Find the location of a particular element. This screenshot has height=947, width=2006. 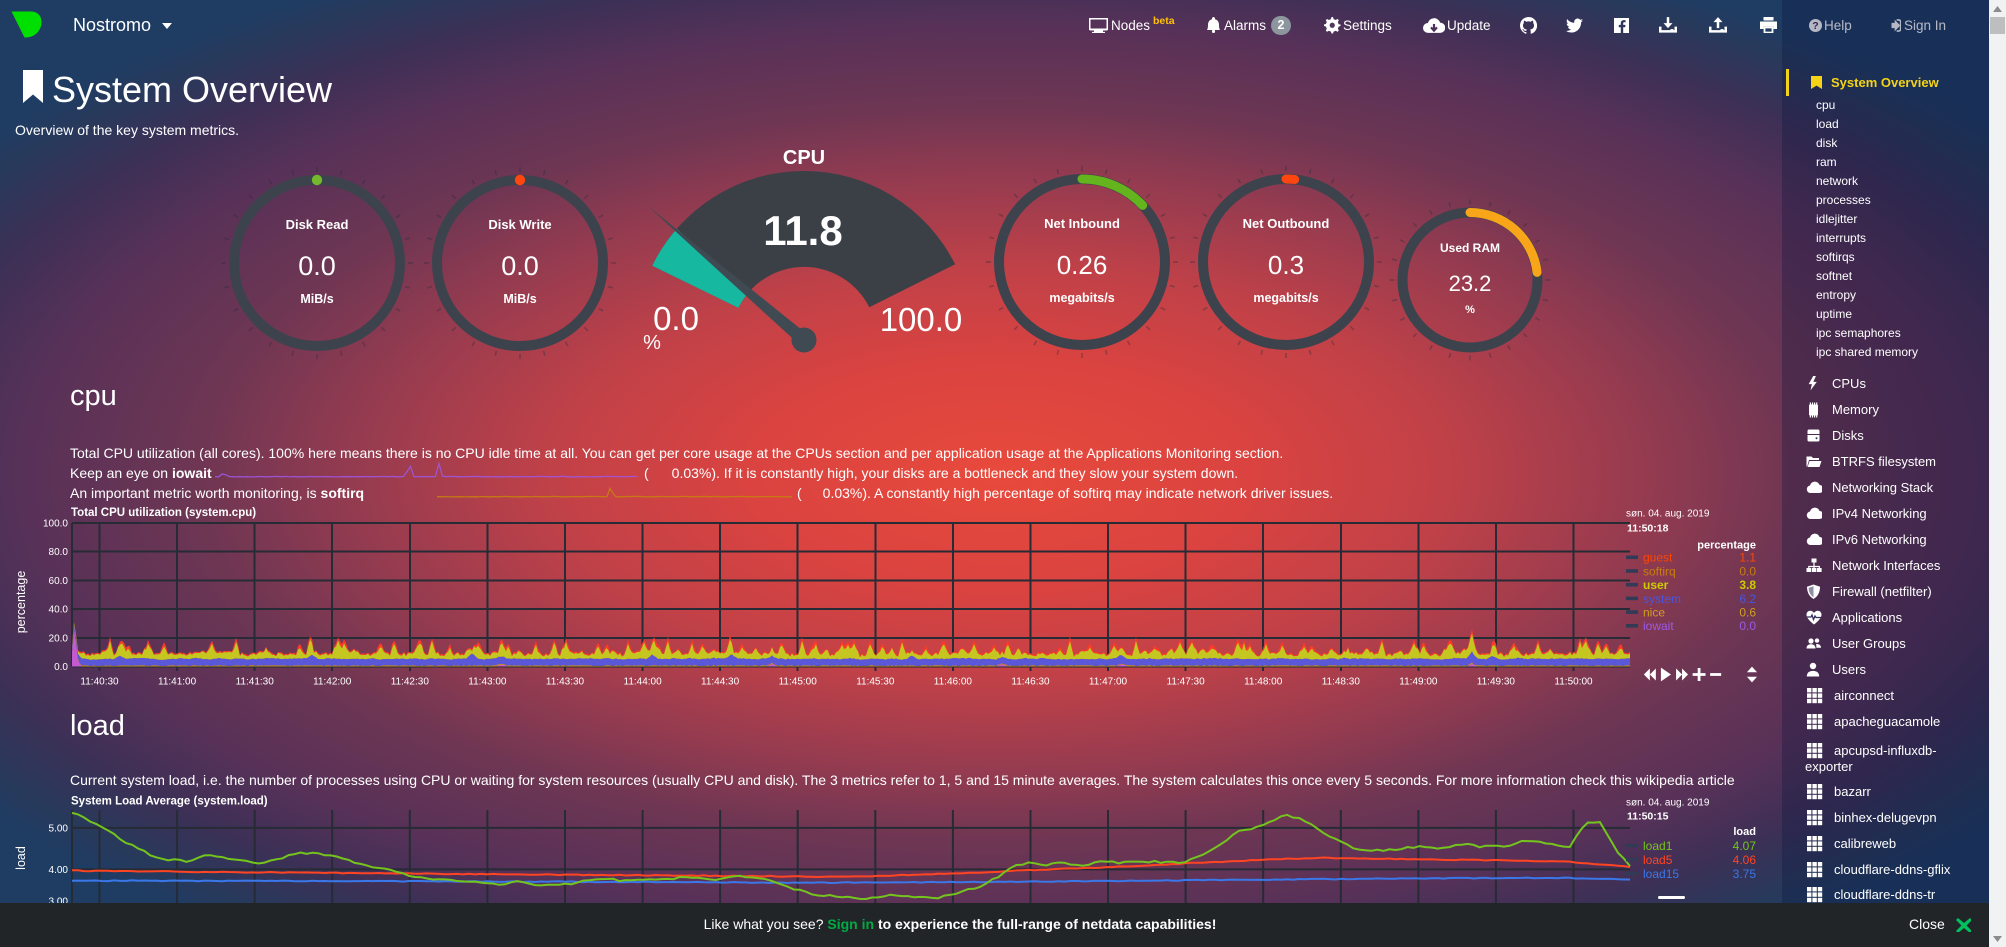

svg-text: 20.0 is located at coordinates (59, 638).